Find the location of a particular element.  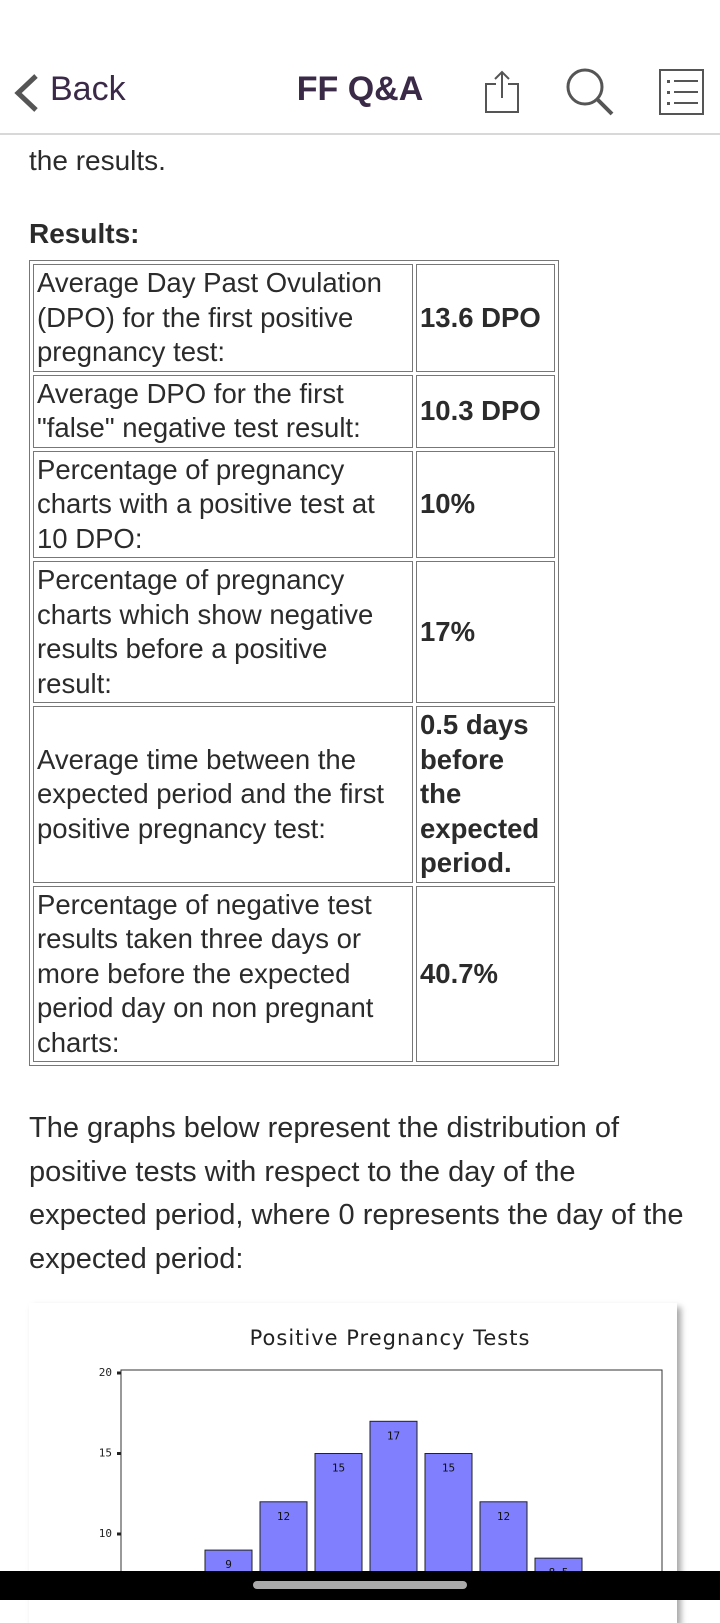

cell: 10% is located at coordinates (485, 504).